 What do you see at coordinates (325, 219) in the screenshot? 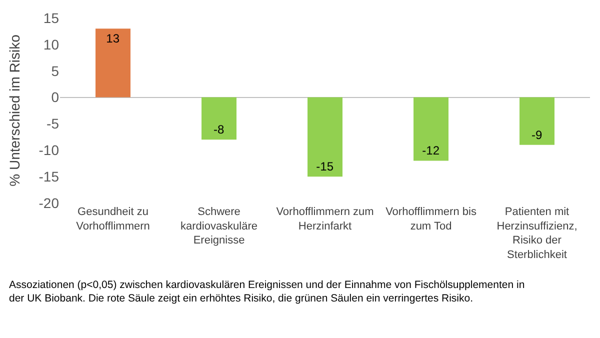
I see `x-tick-label: Vorhofflimmern zum Herzinfarkt` at bounding box center [325, 219].